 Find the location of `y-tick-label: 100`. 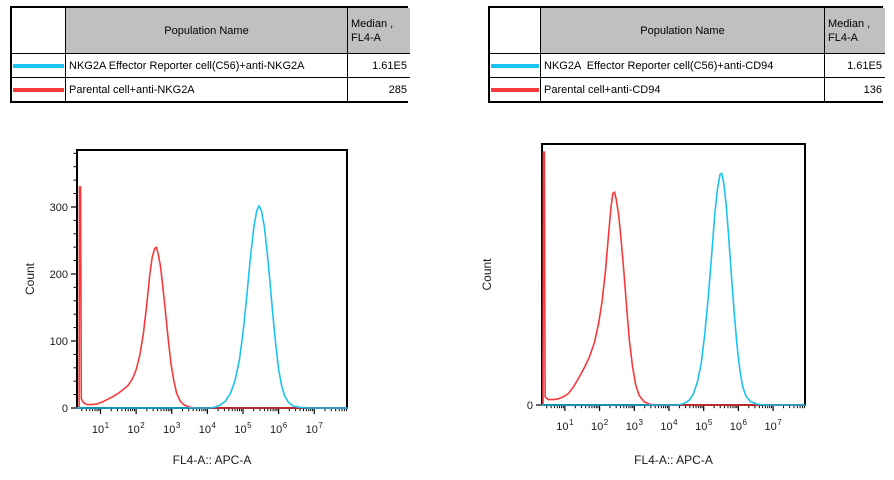

y-tick-label: 100 is located at coordinates (59, 342).